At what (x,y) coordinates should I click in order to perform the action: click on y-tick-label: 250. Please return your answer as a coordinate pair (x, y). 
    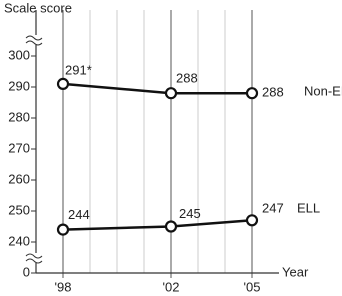
    Looking at the image, I should click on (19, 209).